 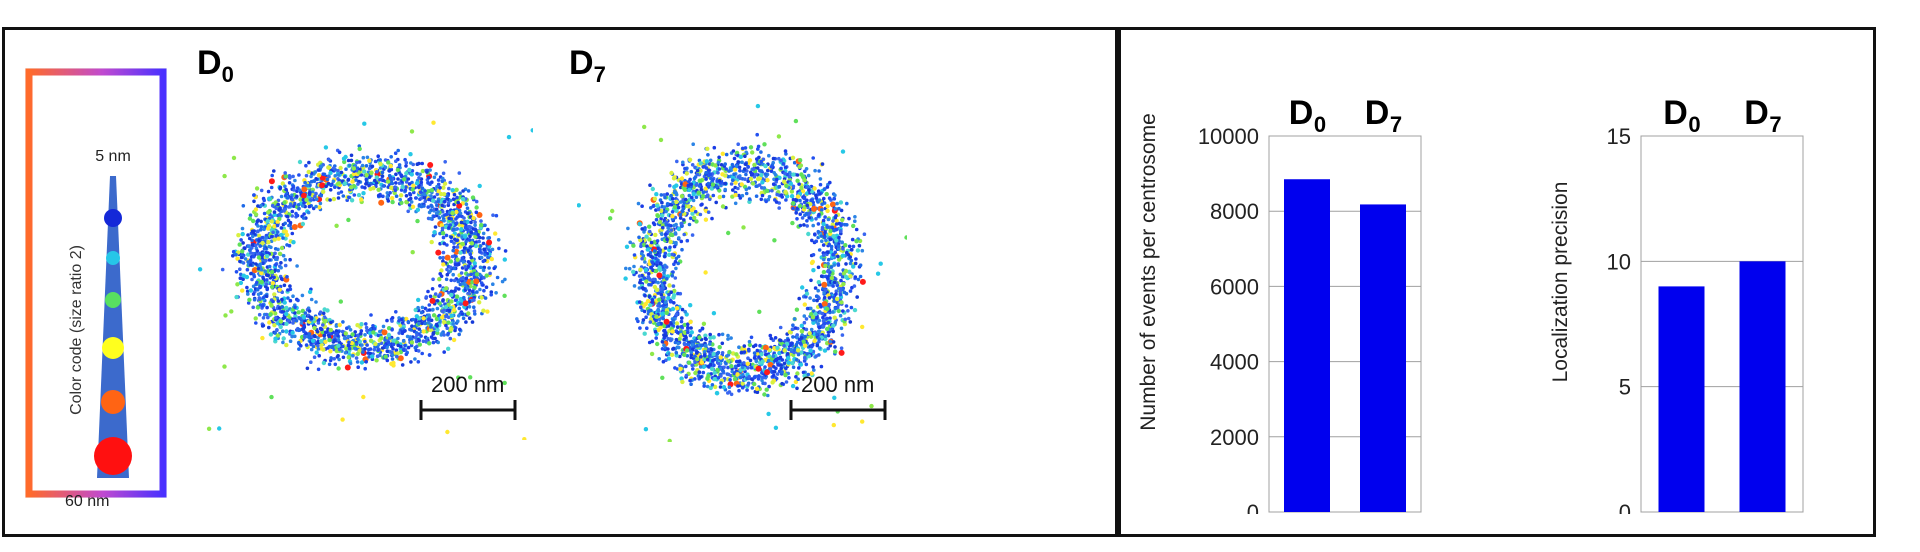 I want to click on bar, so click(x=1681, y=399).